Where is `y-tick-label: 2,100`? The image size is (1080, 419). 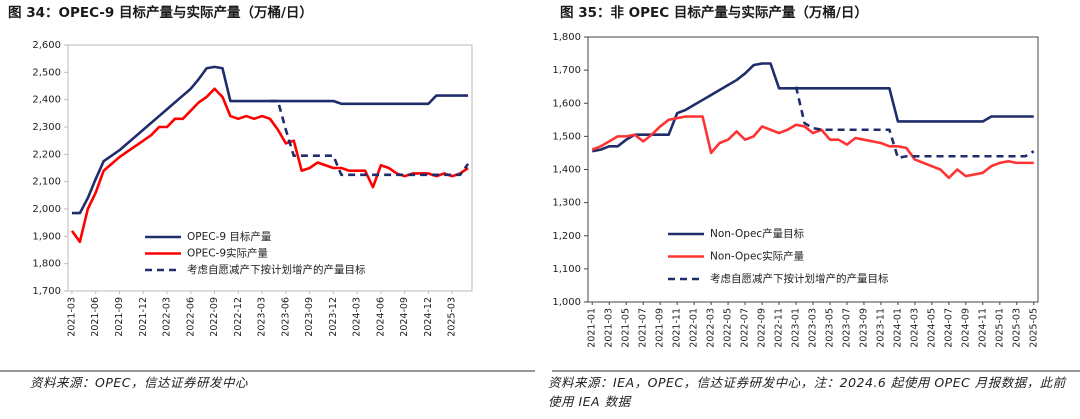
y-tick-label: 2,100 is located at coordinates (46, 182).